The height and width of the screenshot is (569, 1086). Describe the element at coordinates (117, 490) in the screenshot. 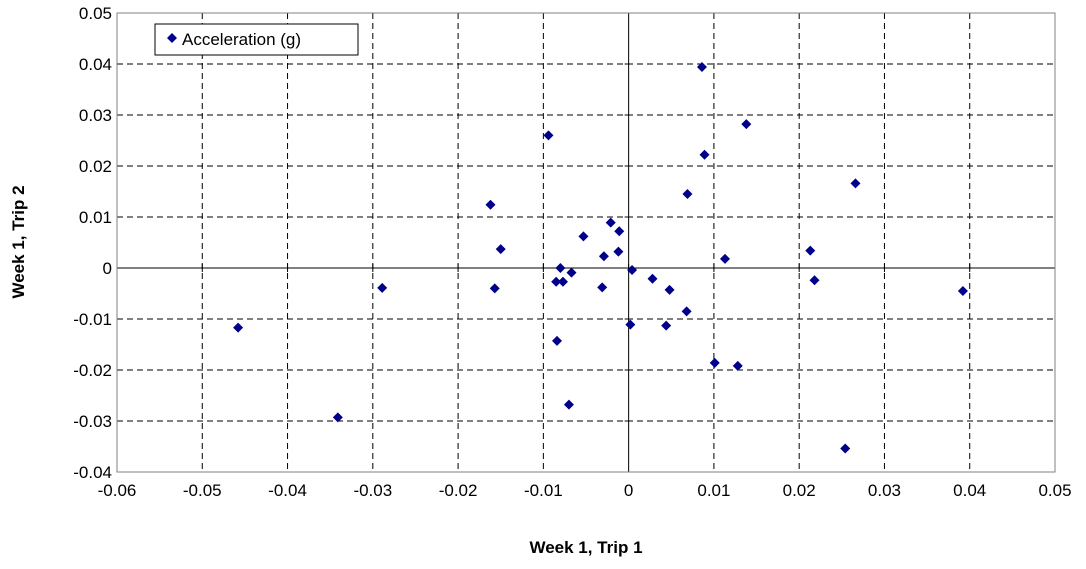

I see `x-tick-label: -0.06` at that location.